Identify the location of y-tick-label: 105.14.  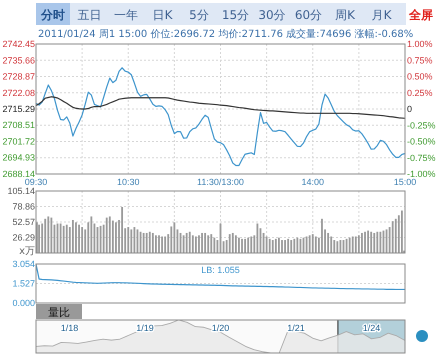
(21, 191).